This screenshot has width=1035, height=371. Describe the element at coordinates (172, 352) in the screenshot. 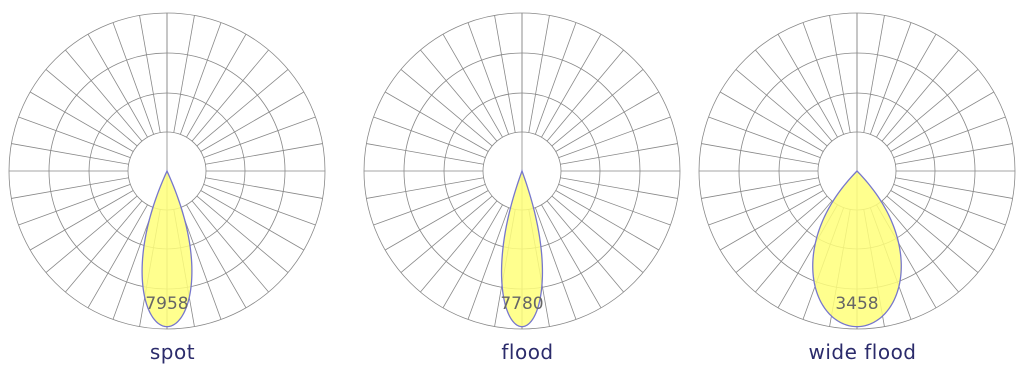

I see `chart-label-spot: spot` at that location.